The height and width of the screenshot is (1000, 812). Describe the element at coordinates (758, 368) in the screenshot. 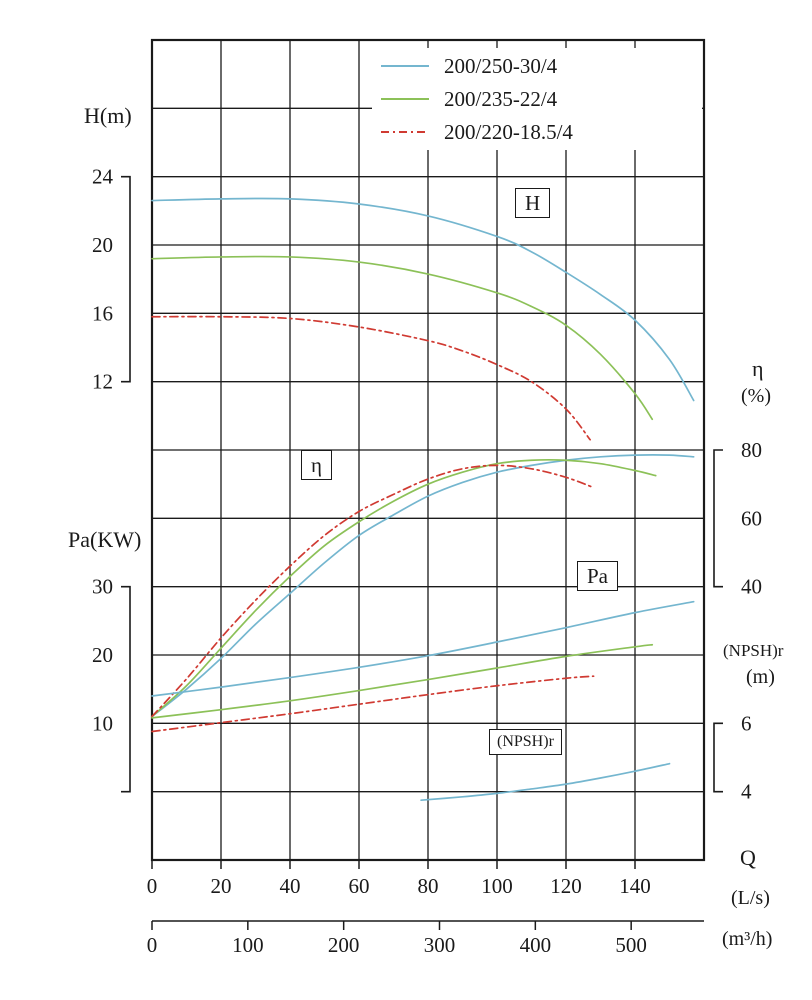

I see `eta-axis-title: η` at that location.